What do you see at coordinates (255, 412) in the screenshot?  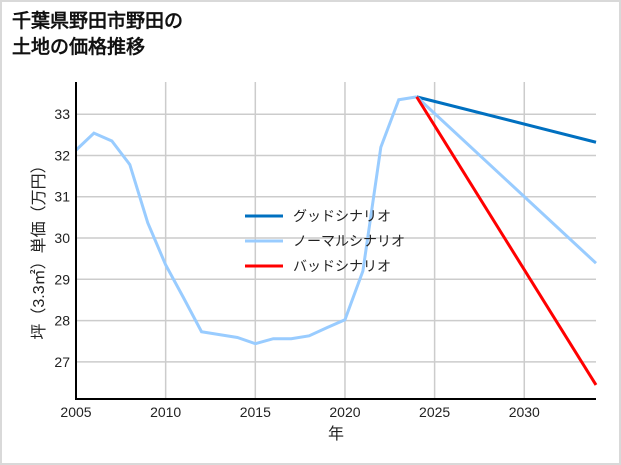 I see `x-tick-label: 2015` at bounding box center [255, 412].